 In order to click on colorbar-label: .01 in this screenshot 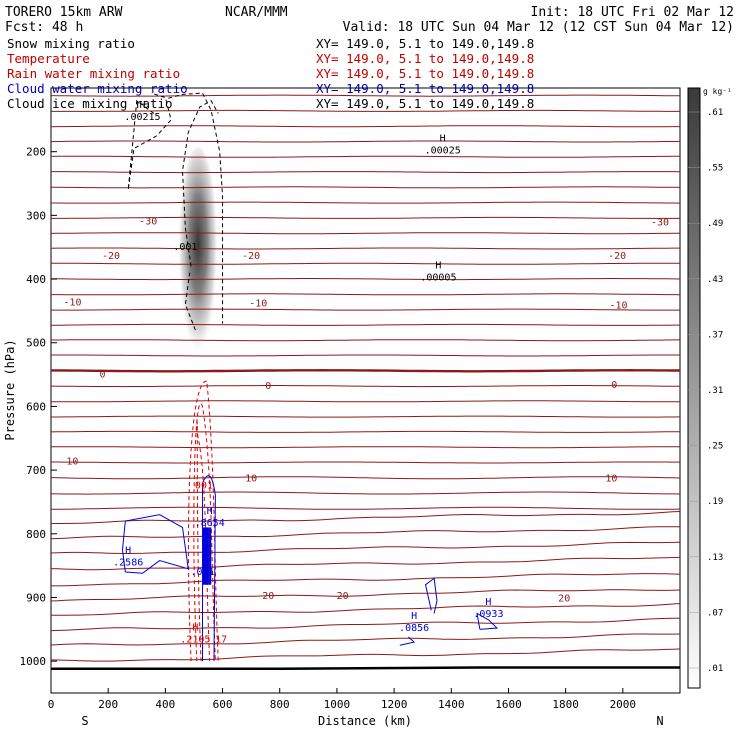, I will do `click(715, 669)`.